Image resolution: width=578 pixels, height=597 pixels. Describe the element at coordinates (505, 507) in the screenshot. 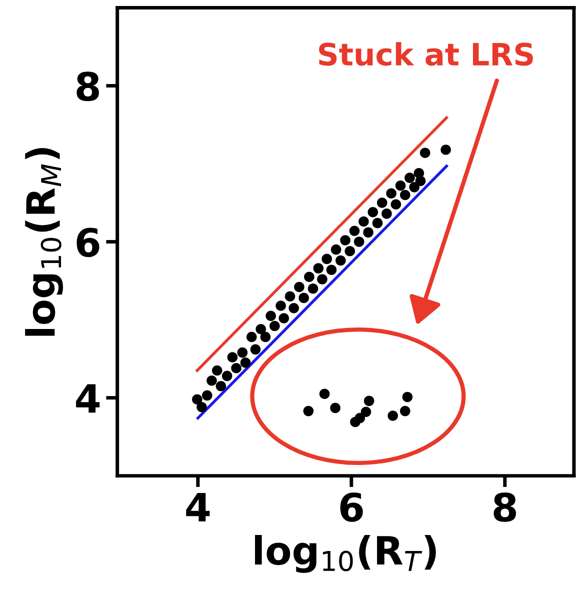

I see `x-tick-label: 8` at that location.